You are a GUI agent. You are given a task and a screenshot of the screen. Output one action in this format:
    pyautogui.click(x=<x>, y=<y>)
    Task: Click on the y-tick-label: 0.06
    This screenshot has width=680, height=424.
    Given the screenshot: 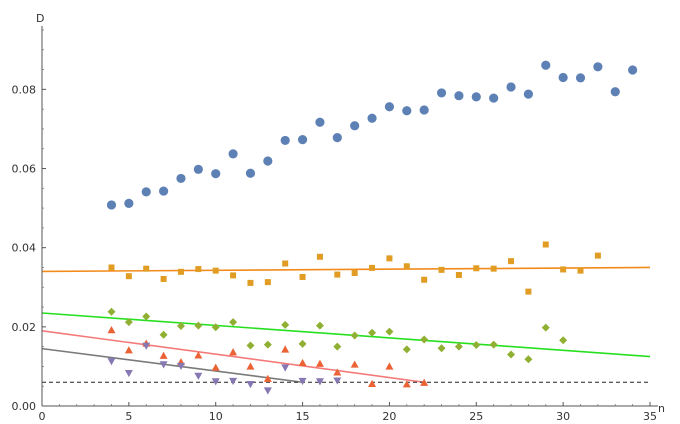 What is the action you would take?
    pyautogui.click(x=24, y=169)
    